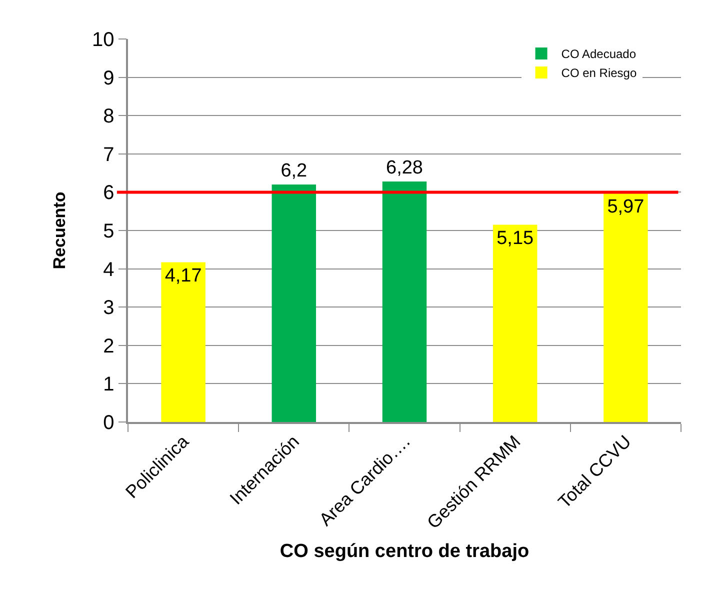  I want to click on y-tick-label: 8, so click(108, 117).